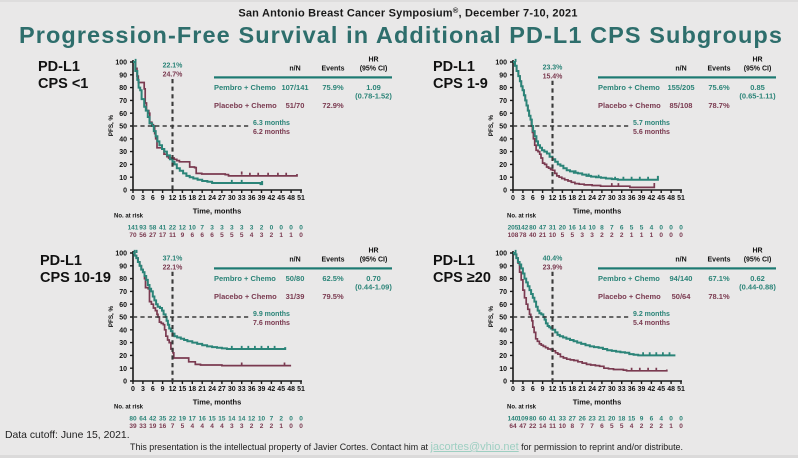 The image size is (798, 458). Describe the element at coordinates (212, 198) in the screenshot. I see `svg-text: 24` at that location.